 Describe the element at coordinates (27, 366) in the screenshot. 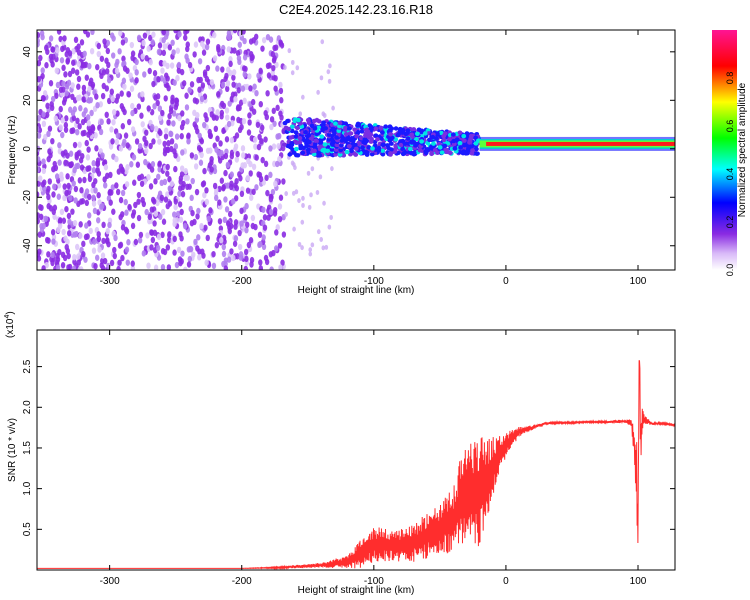

I see `snr-y-tick-label: 2.5` at that location.